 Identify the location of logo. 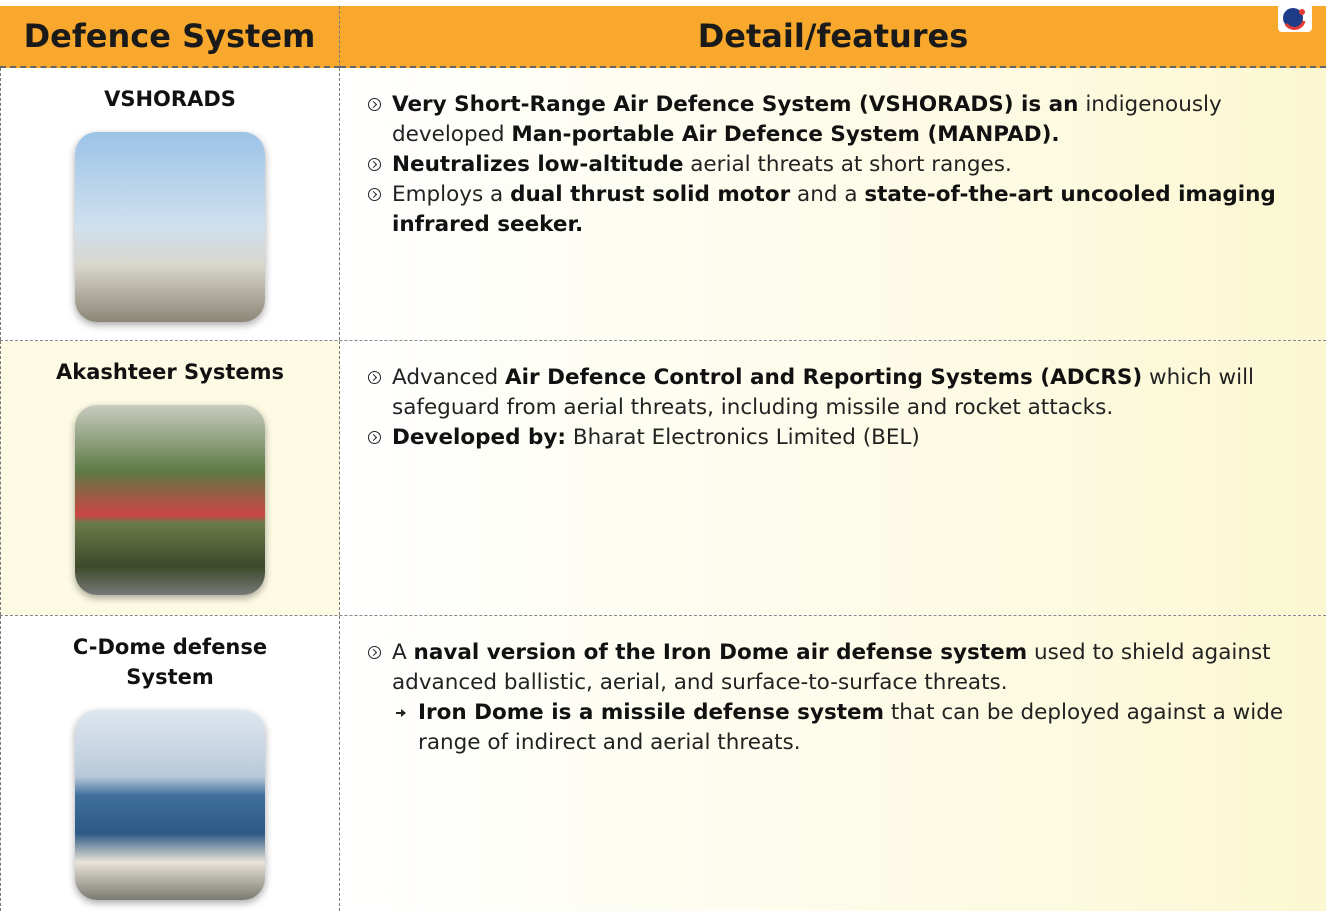
(1295, 18).